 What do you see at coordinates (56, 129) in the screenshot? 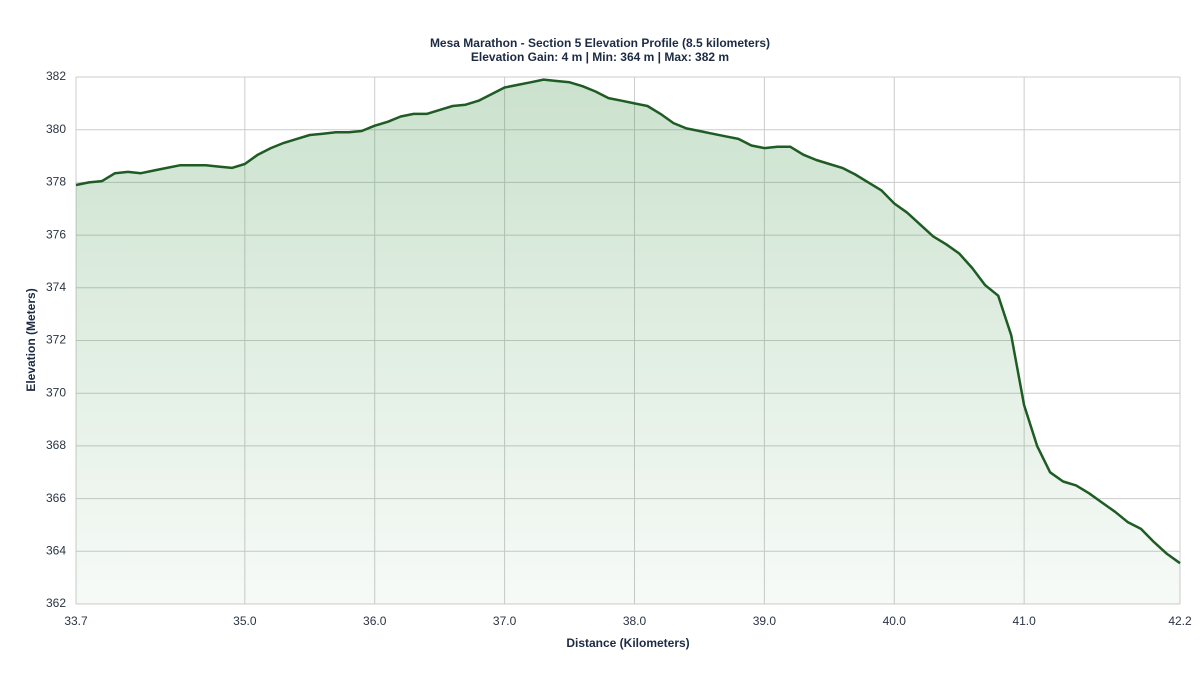
I see `y-tick-label: 380` at bounding box center [56, 129].